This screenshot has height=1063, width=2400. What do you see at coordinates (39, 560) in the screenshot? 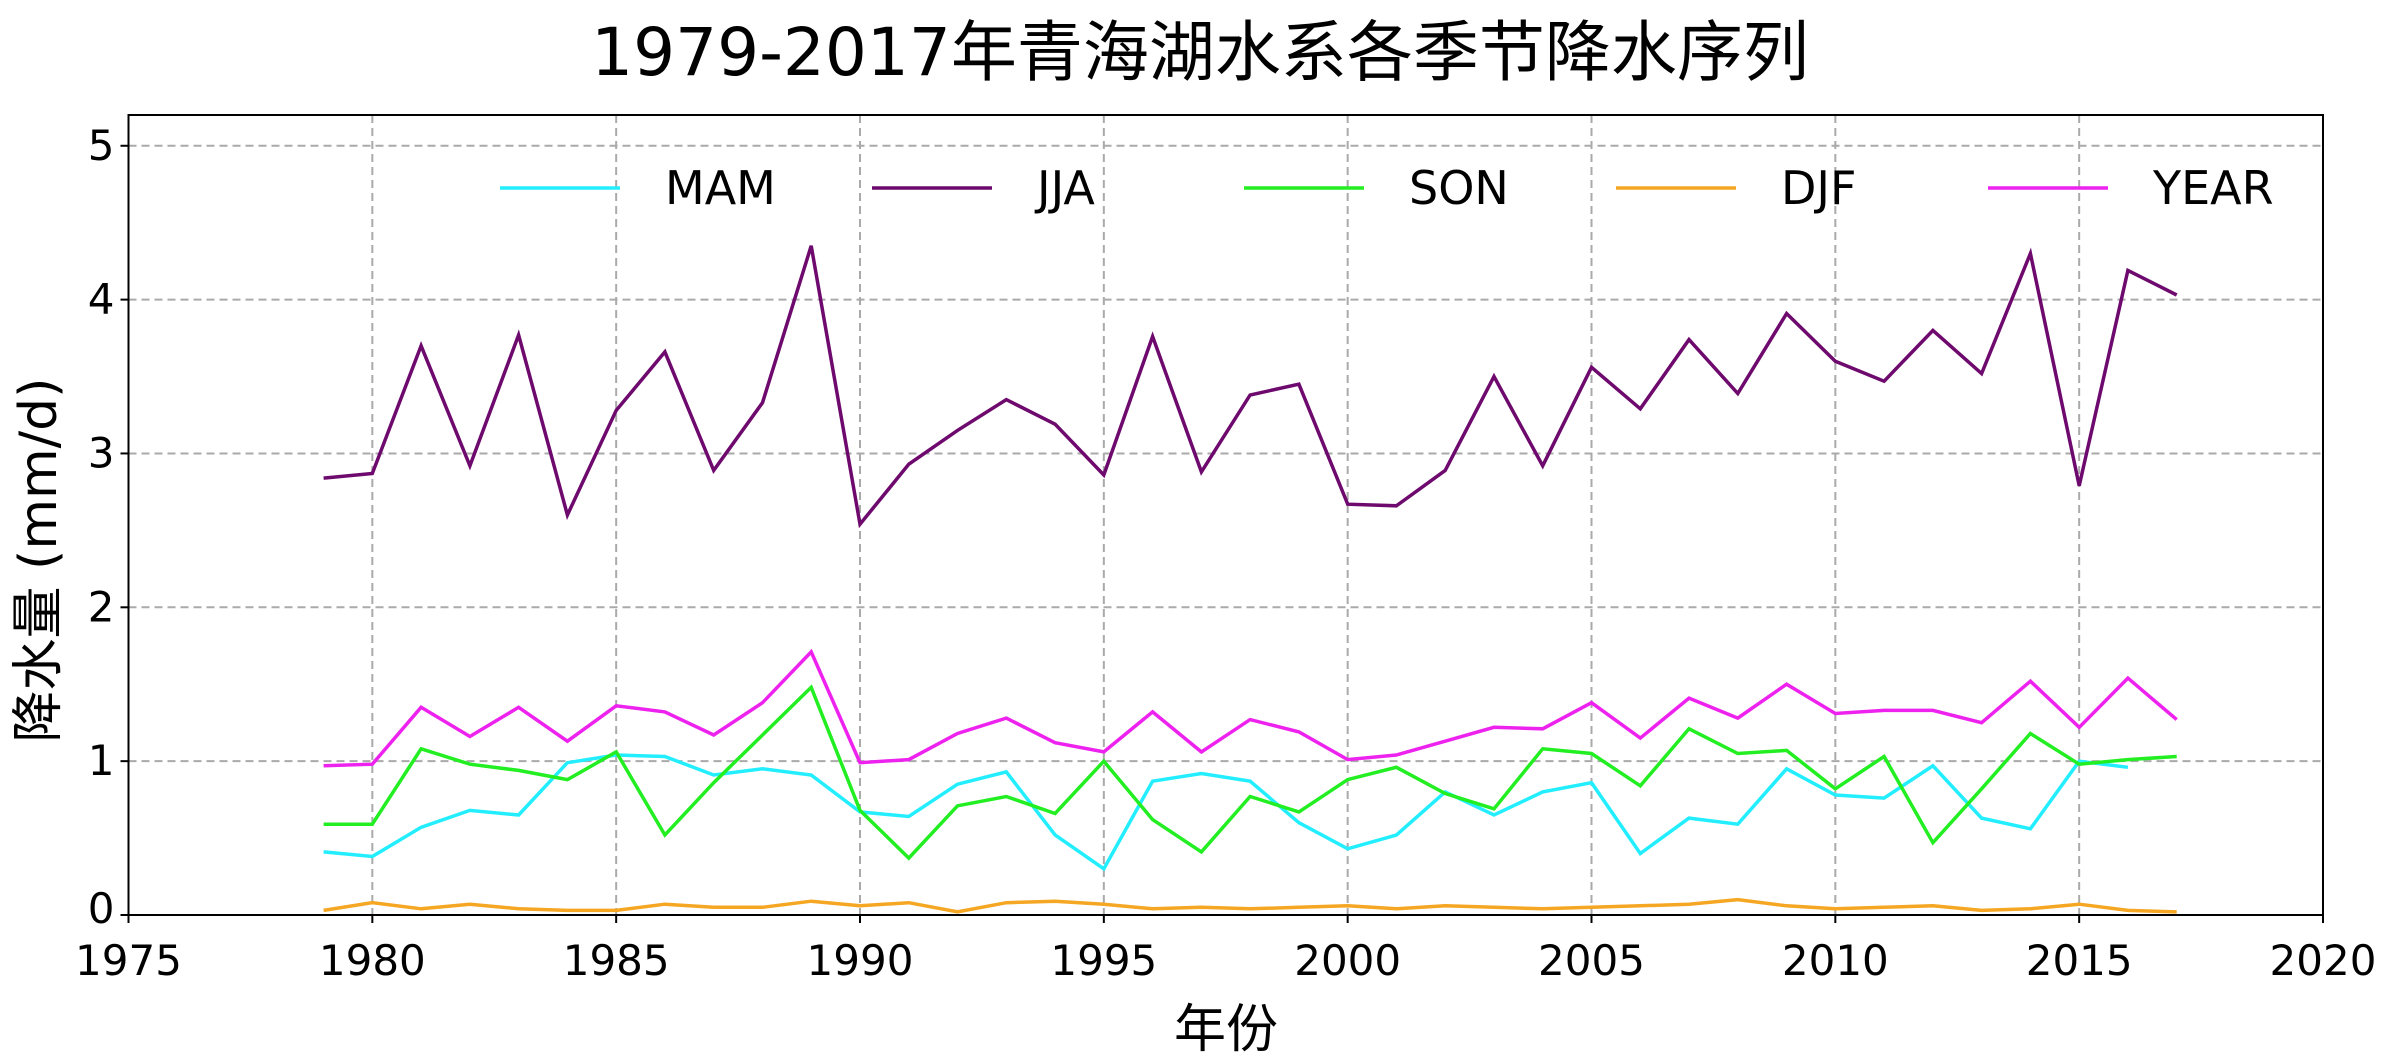
I see `y-axis-label: 降水量 (mm/d)` at bounding box center [39, 560].